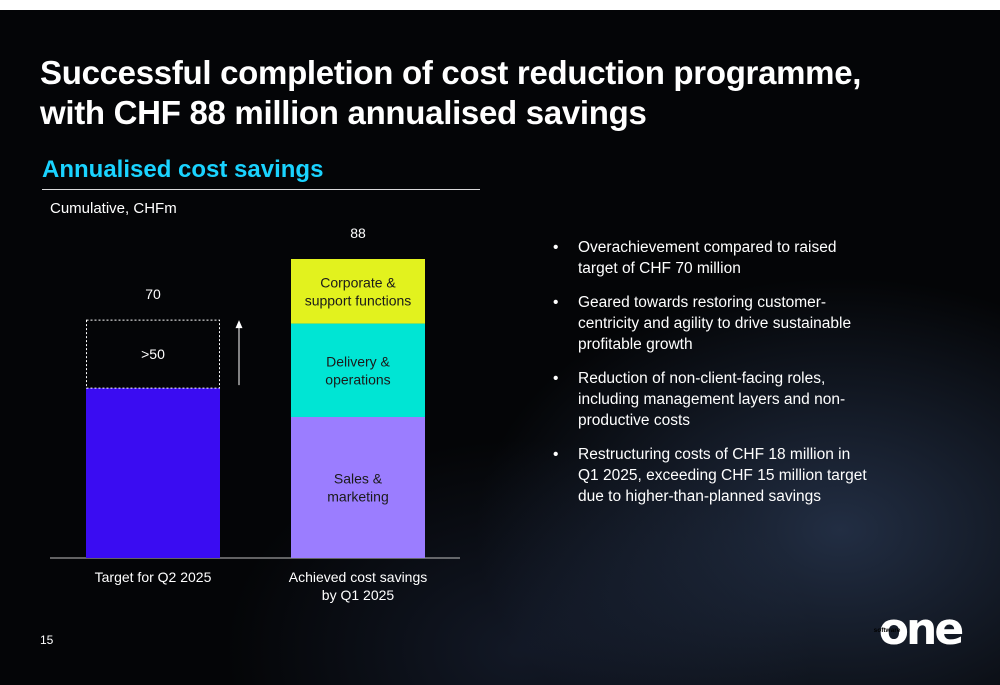 This screenshot has height=685, width=1000. I want to click on data-label-total: 88, so click(358, 233).